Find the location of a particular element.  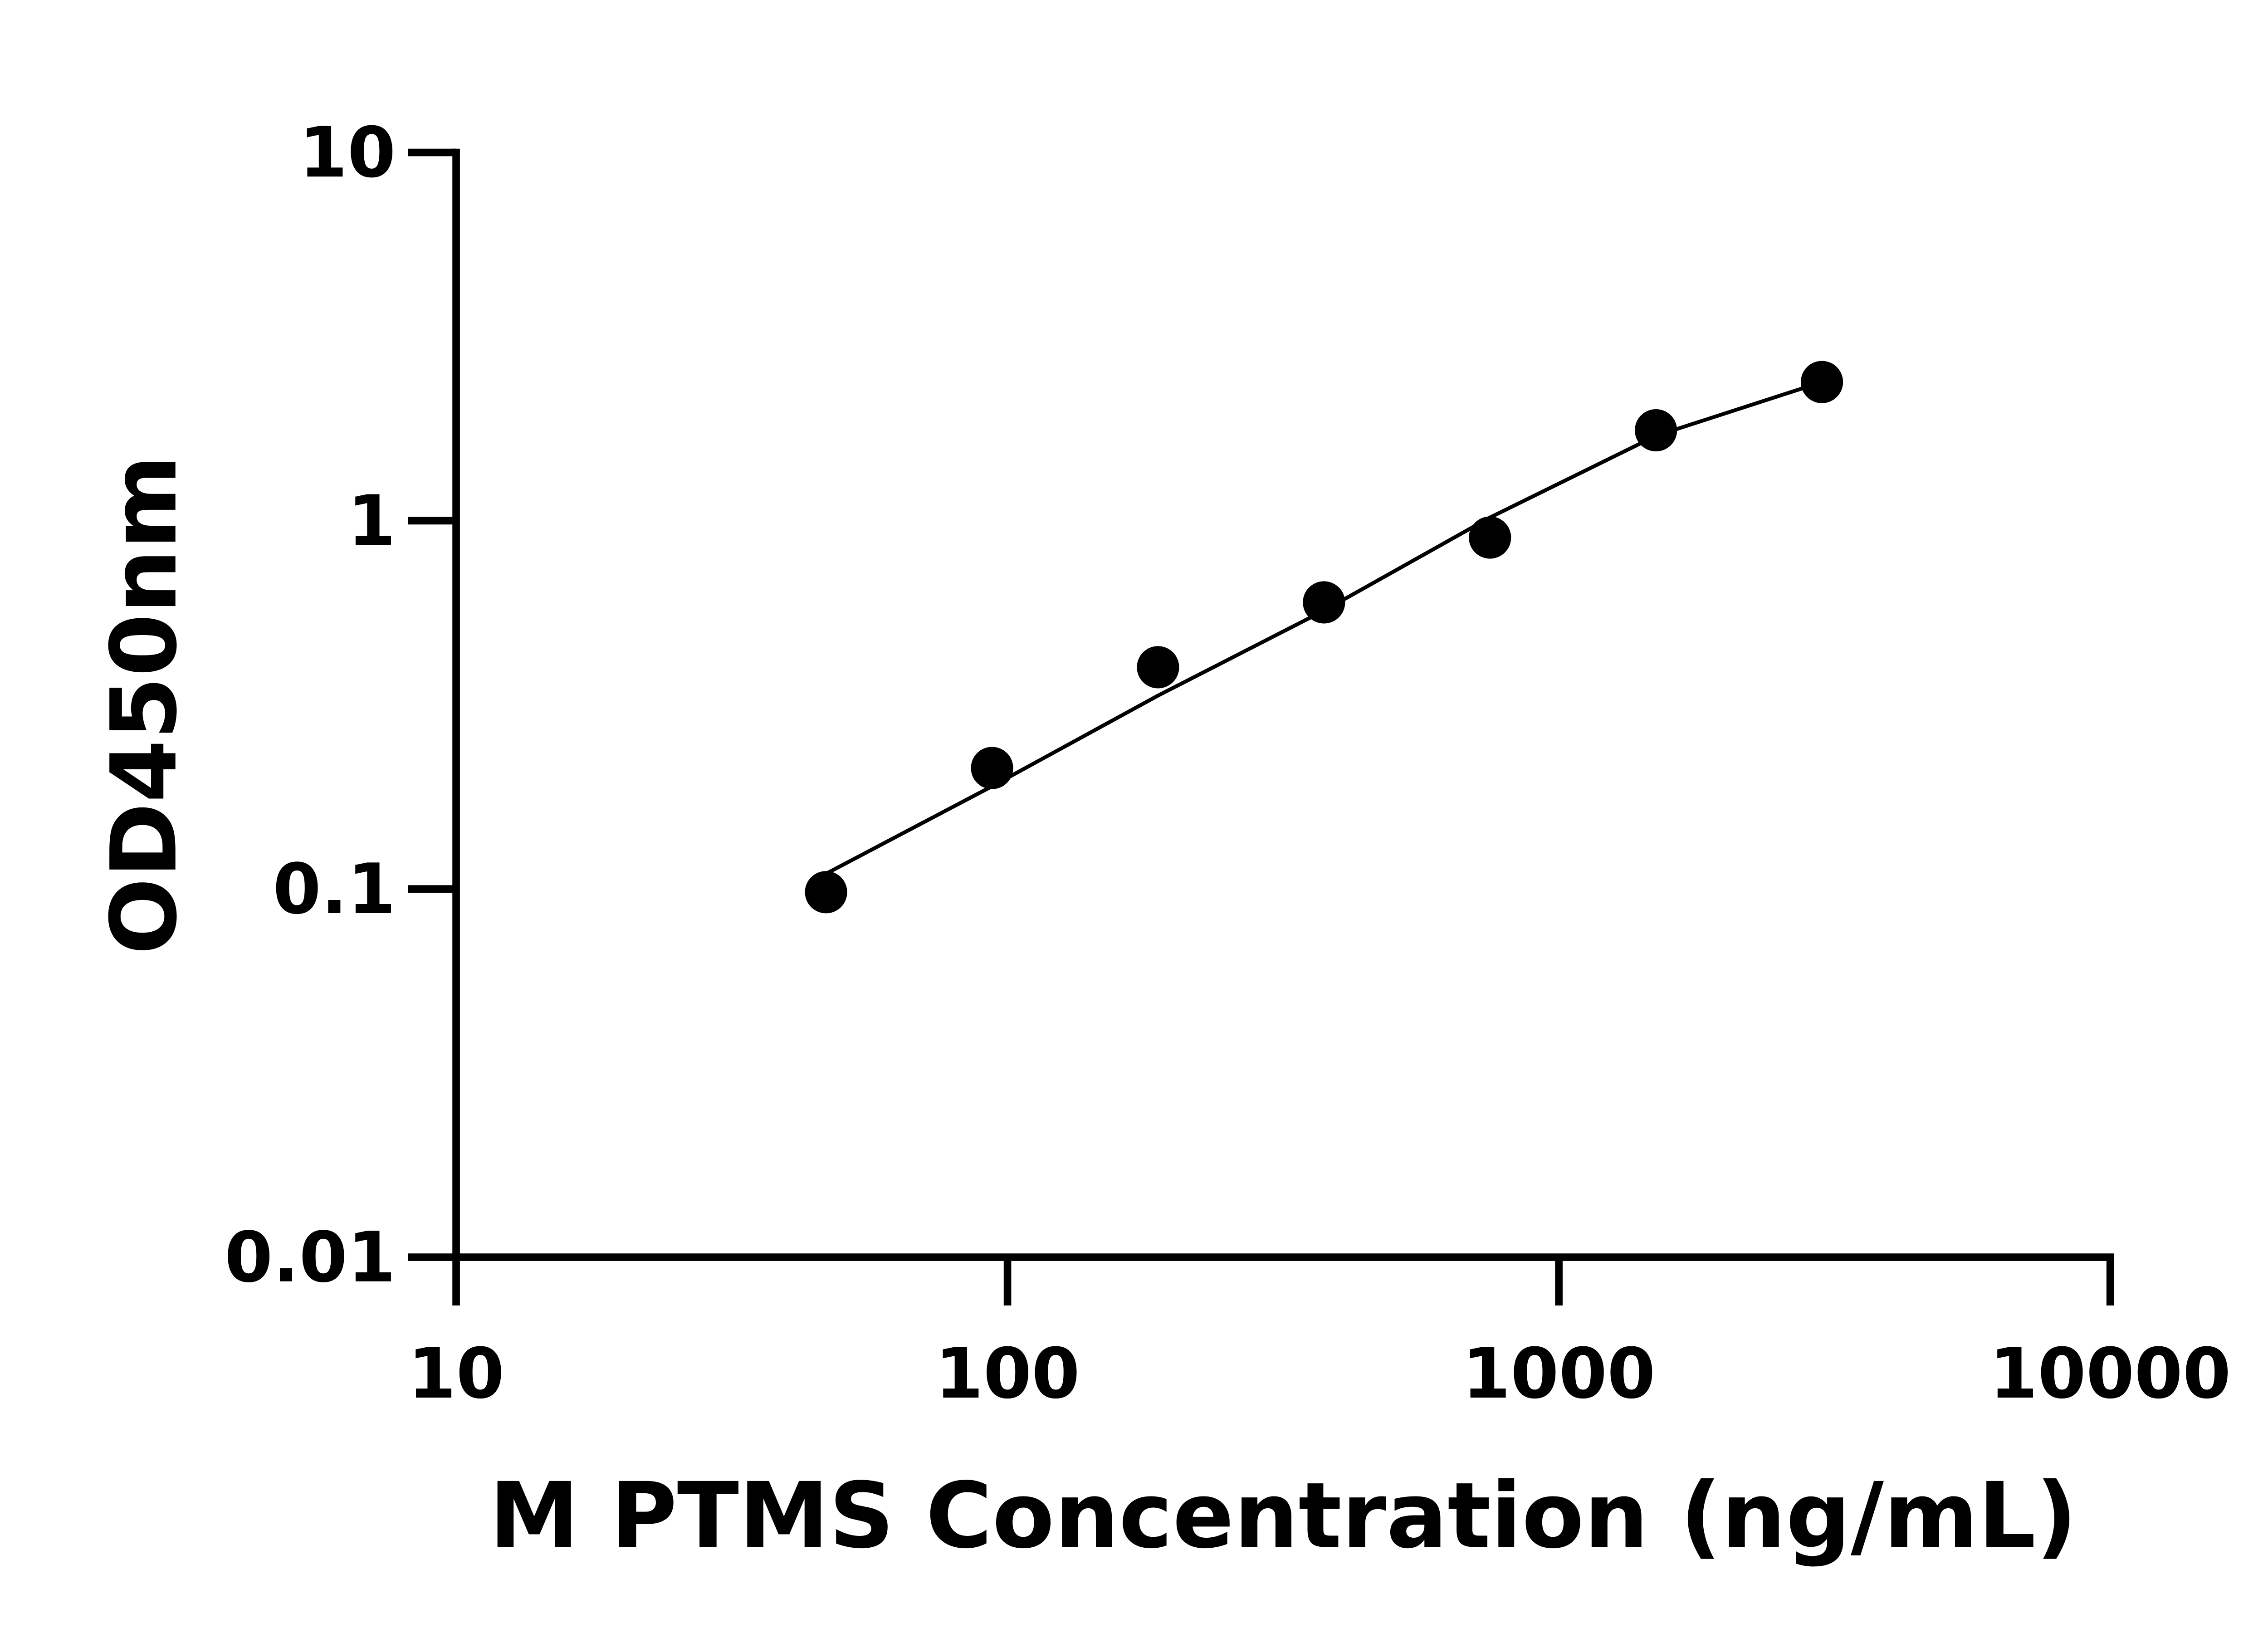

x-tick-label: 1000 is located at coordinates (1559, 1374).